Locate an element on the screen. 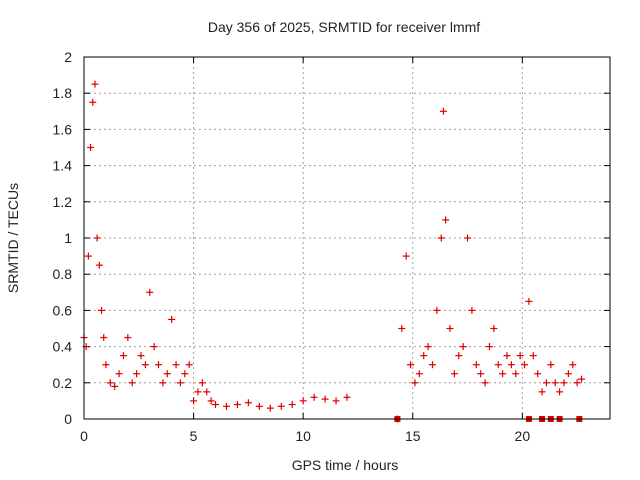 The image size is (640, 480). y-tick-label: 0 is located at coordinates (68, 419).